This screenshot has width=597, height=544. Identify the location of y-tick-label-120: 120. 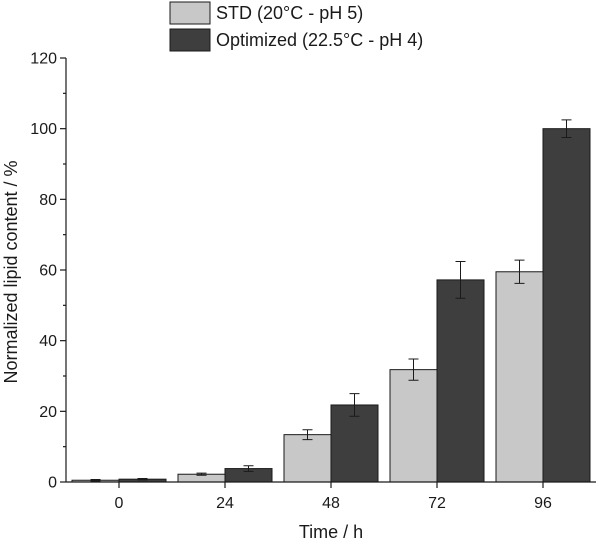
(43, 59).